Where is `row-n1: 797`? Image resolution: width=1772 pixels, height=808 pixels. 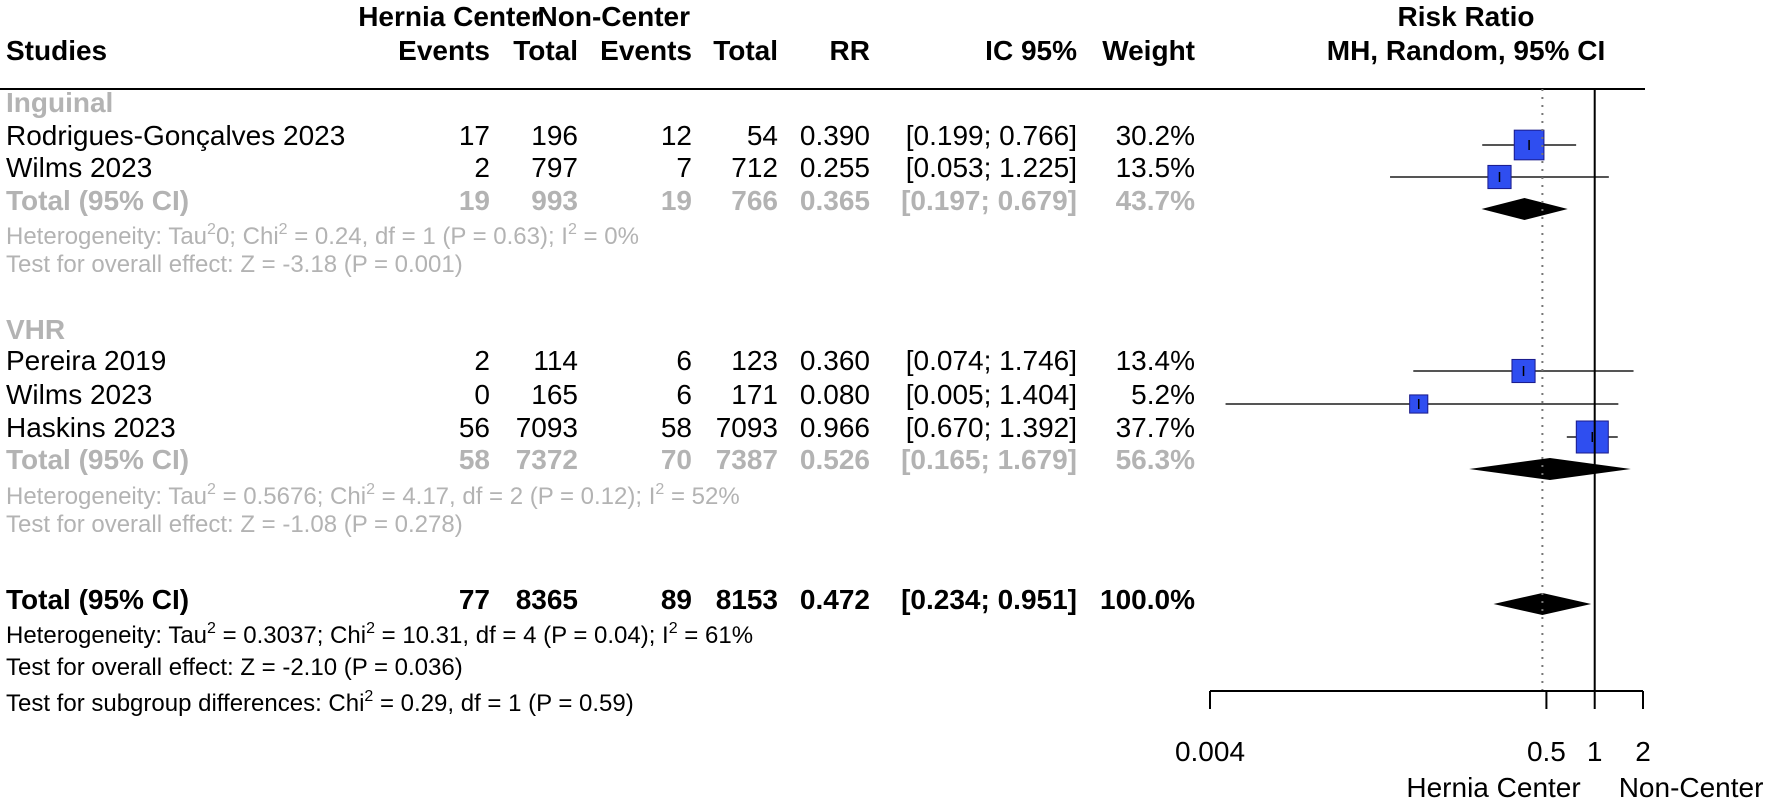 row-n1: 797 is located at coordinates (554, 167).